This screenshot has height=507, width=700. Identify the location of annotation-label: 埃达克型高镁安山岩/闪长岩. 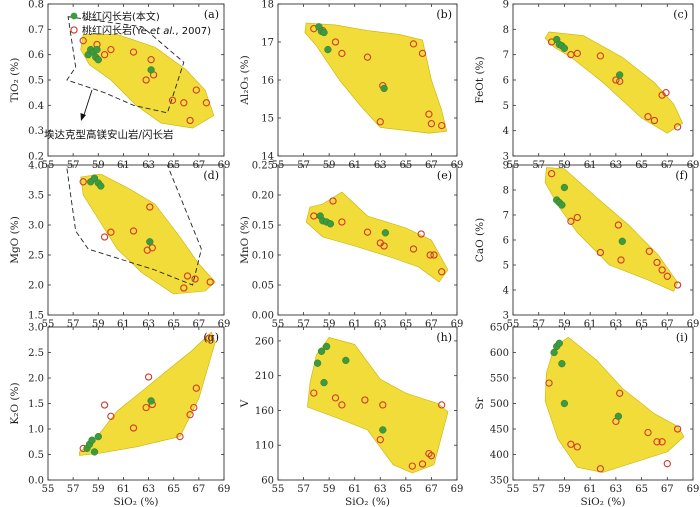
(109, 134).